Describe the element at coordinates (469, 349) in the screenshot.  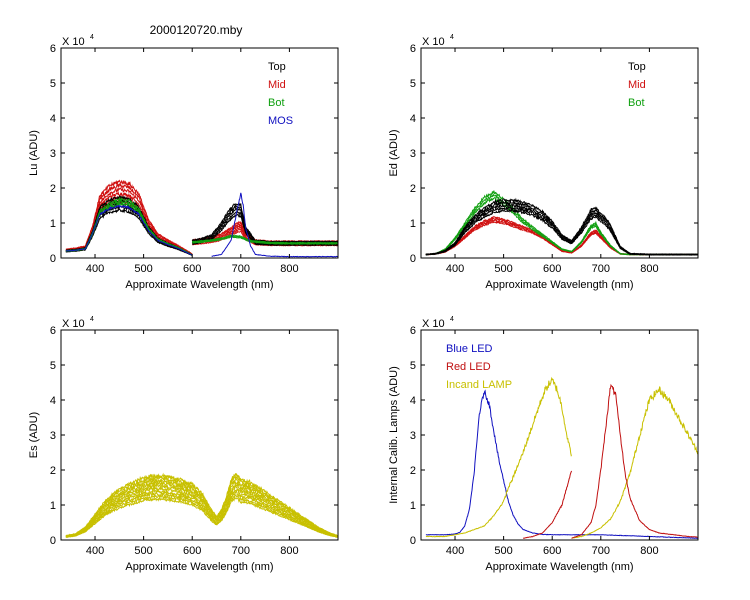
I see `legend-entry: Blue LED` at that location.